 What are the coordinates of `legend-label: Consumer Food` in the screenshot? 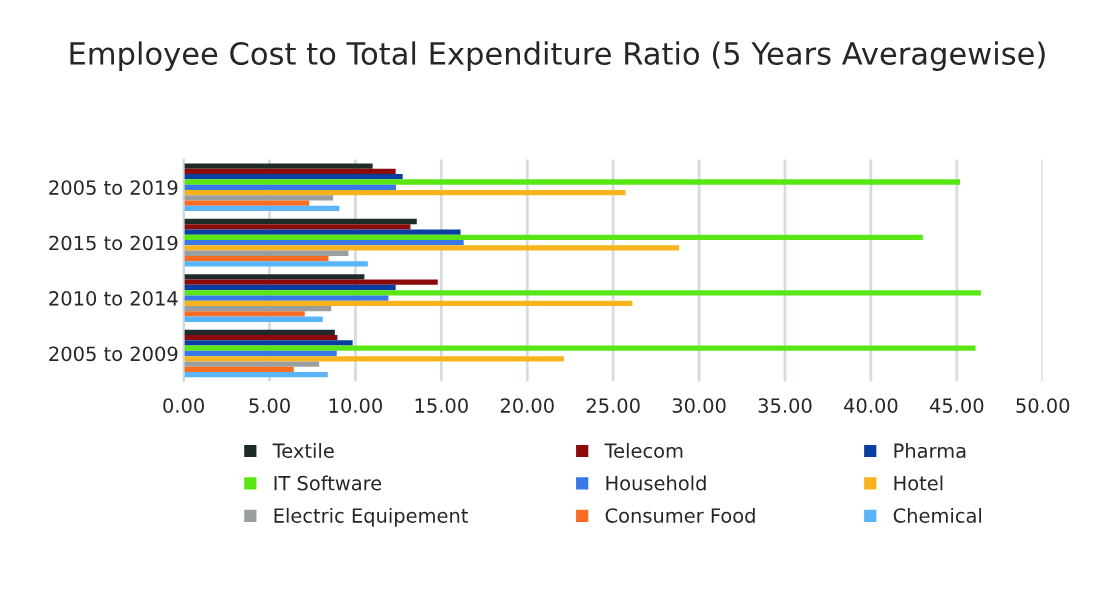 It's located at (680, 515).